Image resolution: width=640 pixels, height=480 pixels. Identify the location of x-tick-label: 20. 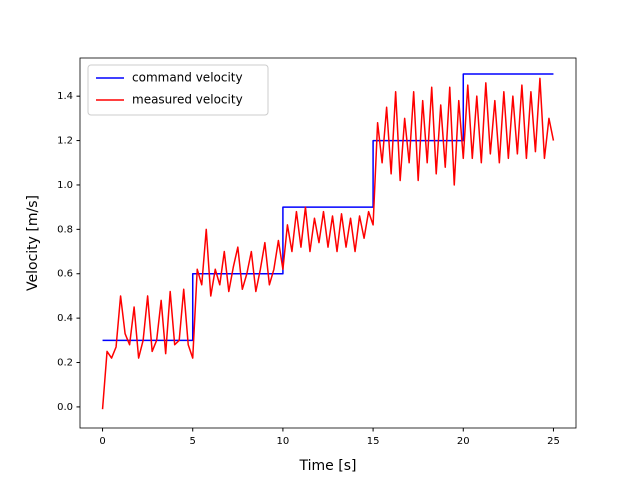
(463, 441).